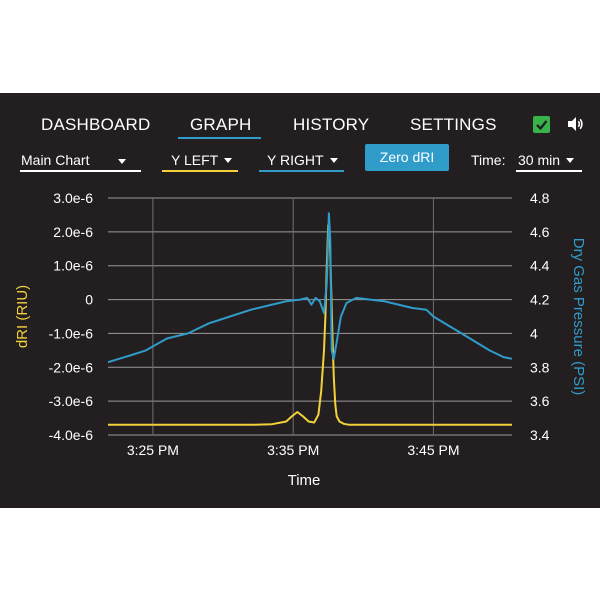 The height and width of the screenshot is (600, 600). I want to click on tab-dashboard: DASHBOARD, so click(96, 124).